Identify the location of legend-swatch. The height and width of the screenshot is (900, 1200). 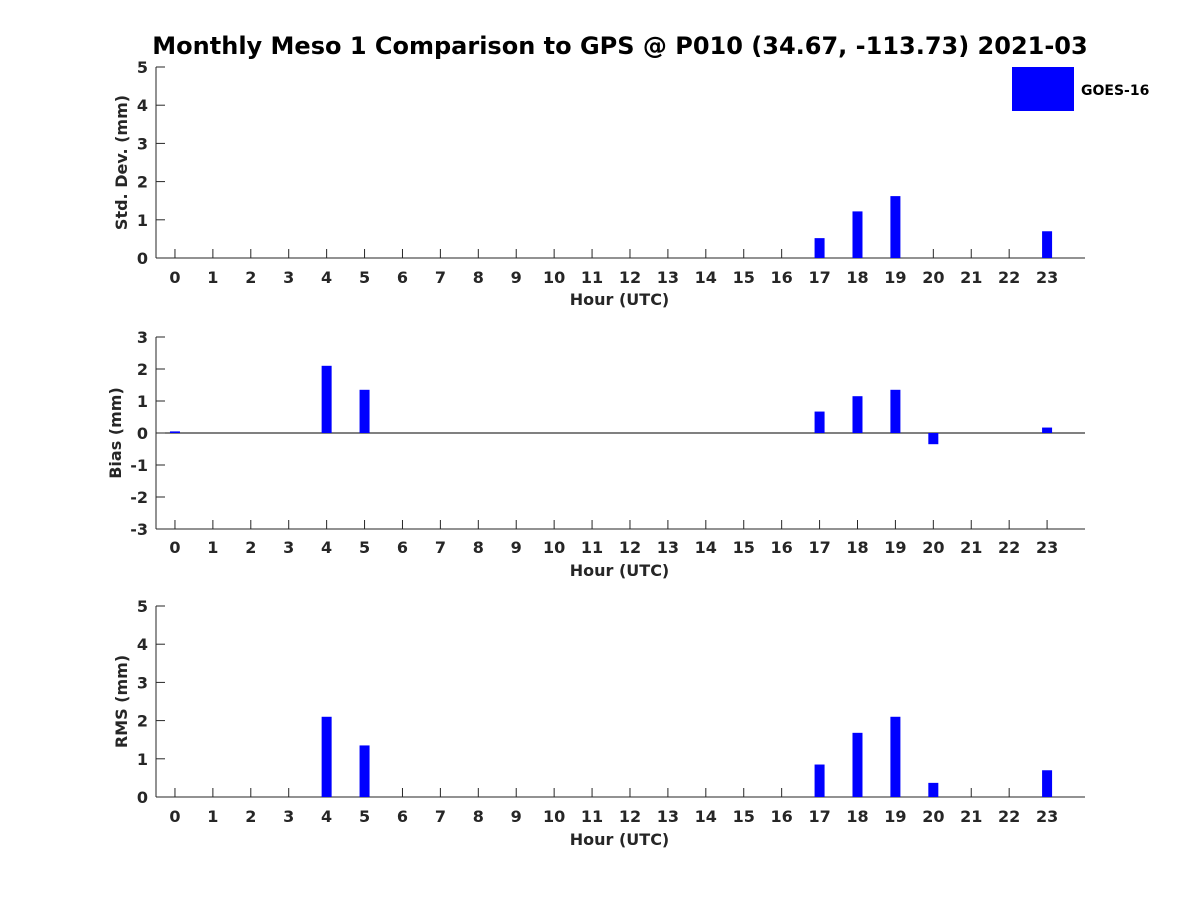
(1043, 89).